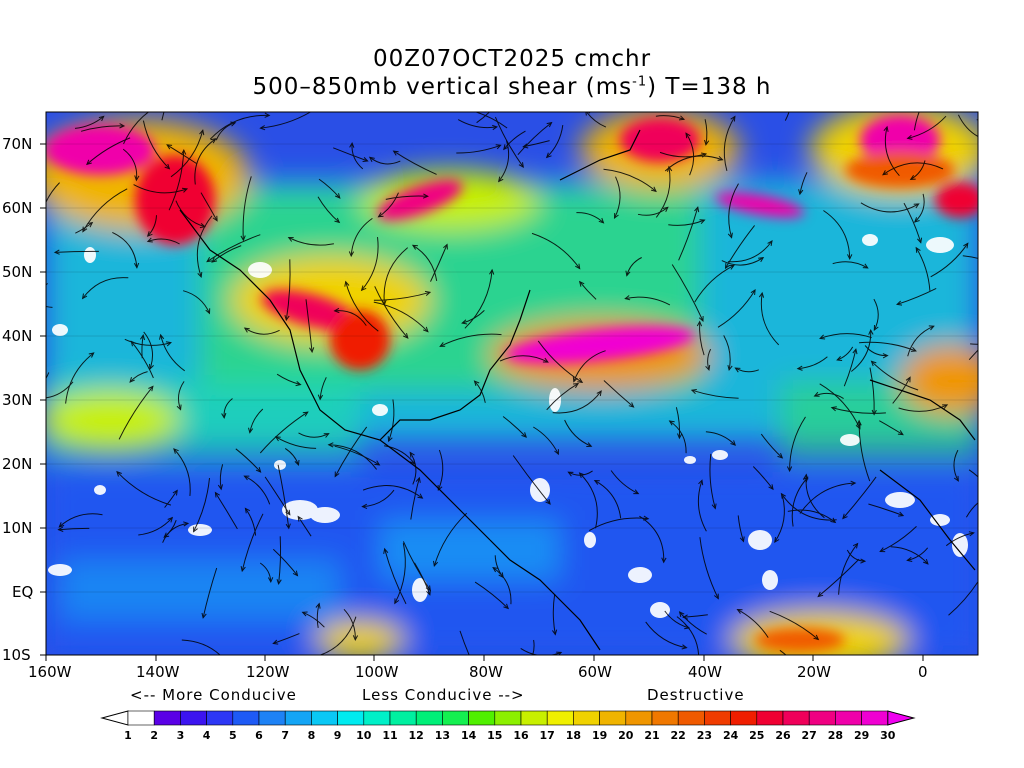  I want to click on colorbar-label: 2, so click(154, 735).